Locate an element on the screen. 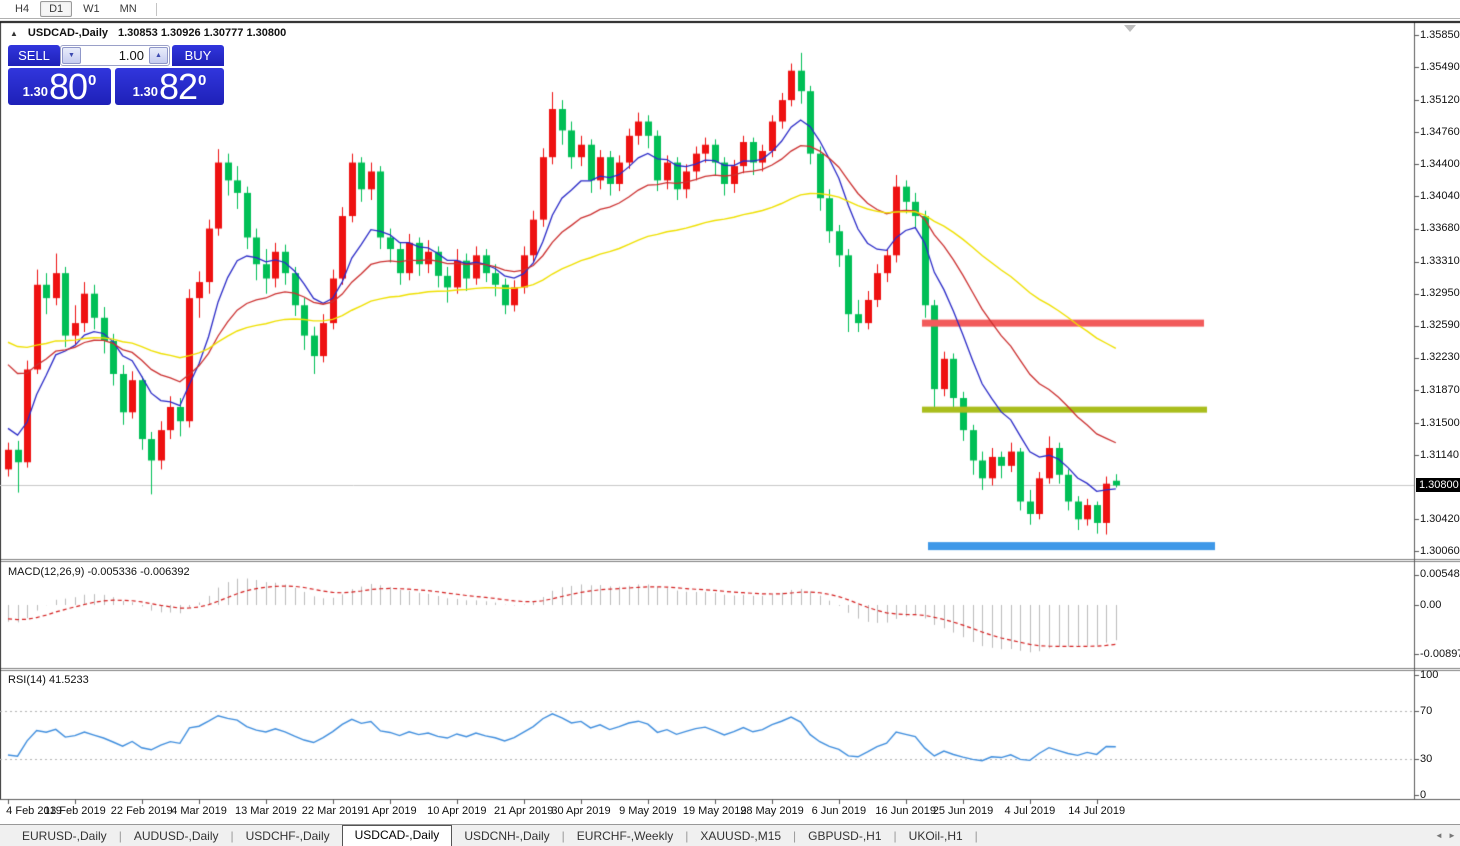 The width and height of the screenshot is (1460, 846). rsi-axis-label: 70 is located at coordinates (1426, 710).